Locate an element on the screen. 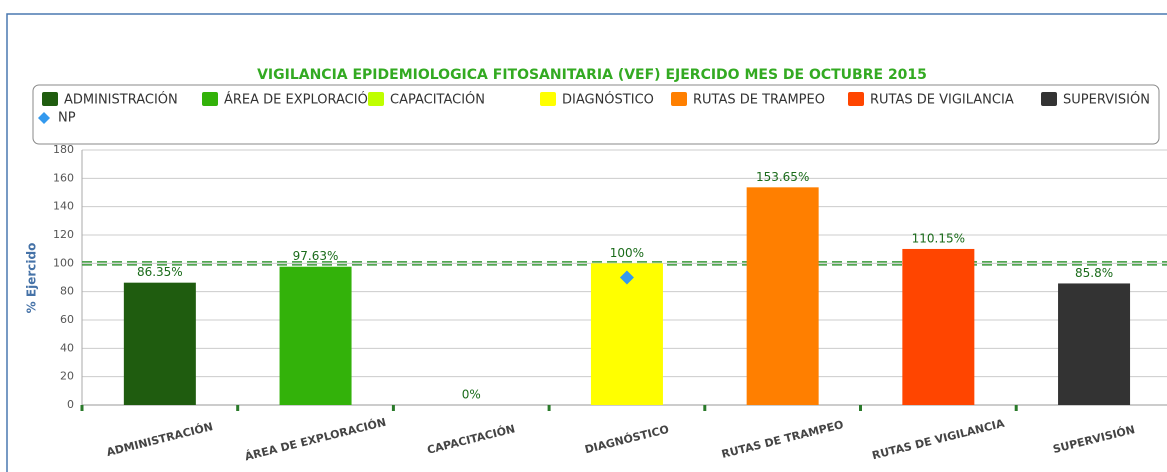 This screenshot has width=1167, height=472. legend-label: ADMINISTRACIÓN is located at coordinates (121, 100).